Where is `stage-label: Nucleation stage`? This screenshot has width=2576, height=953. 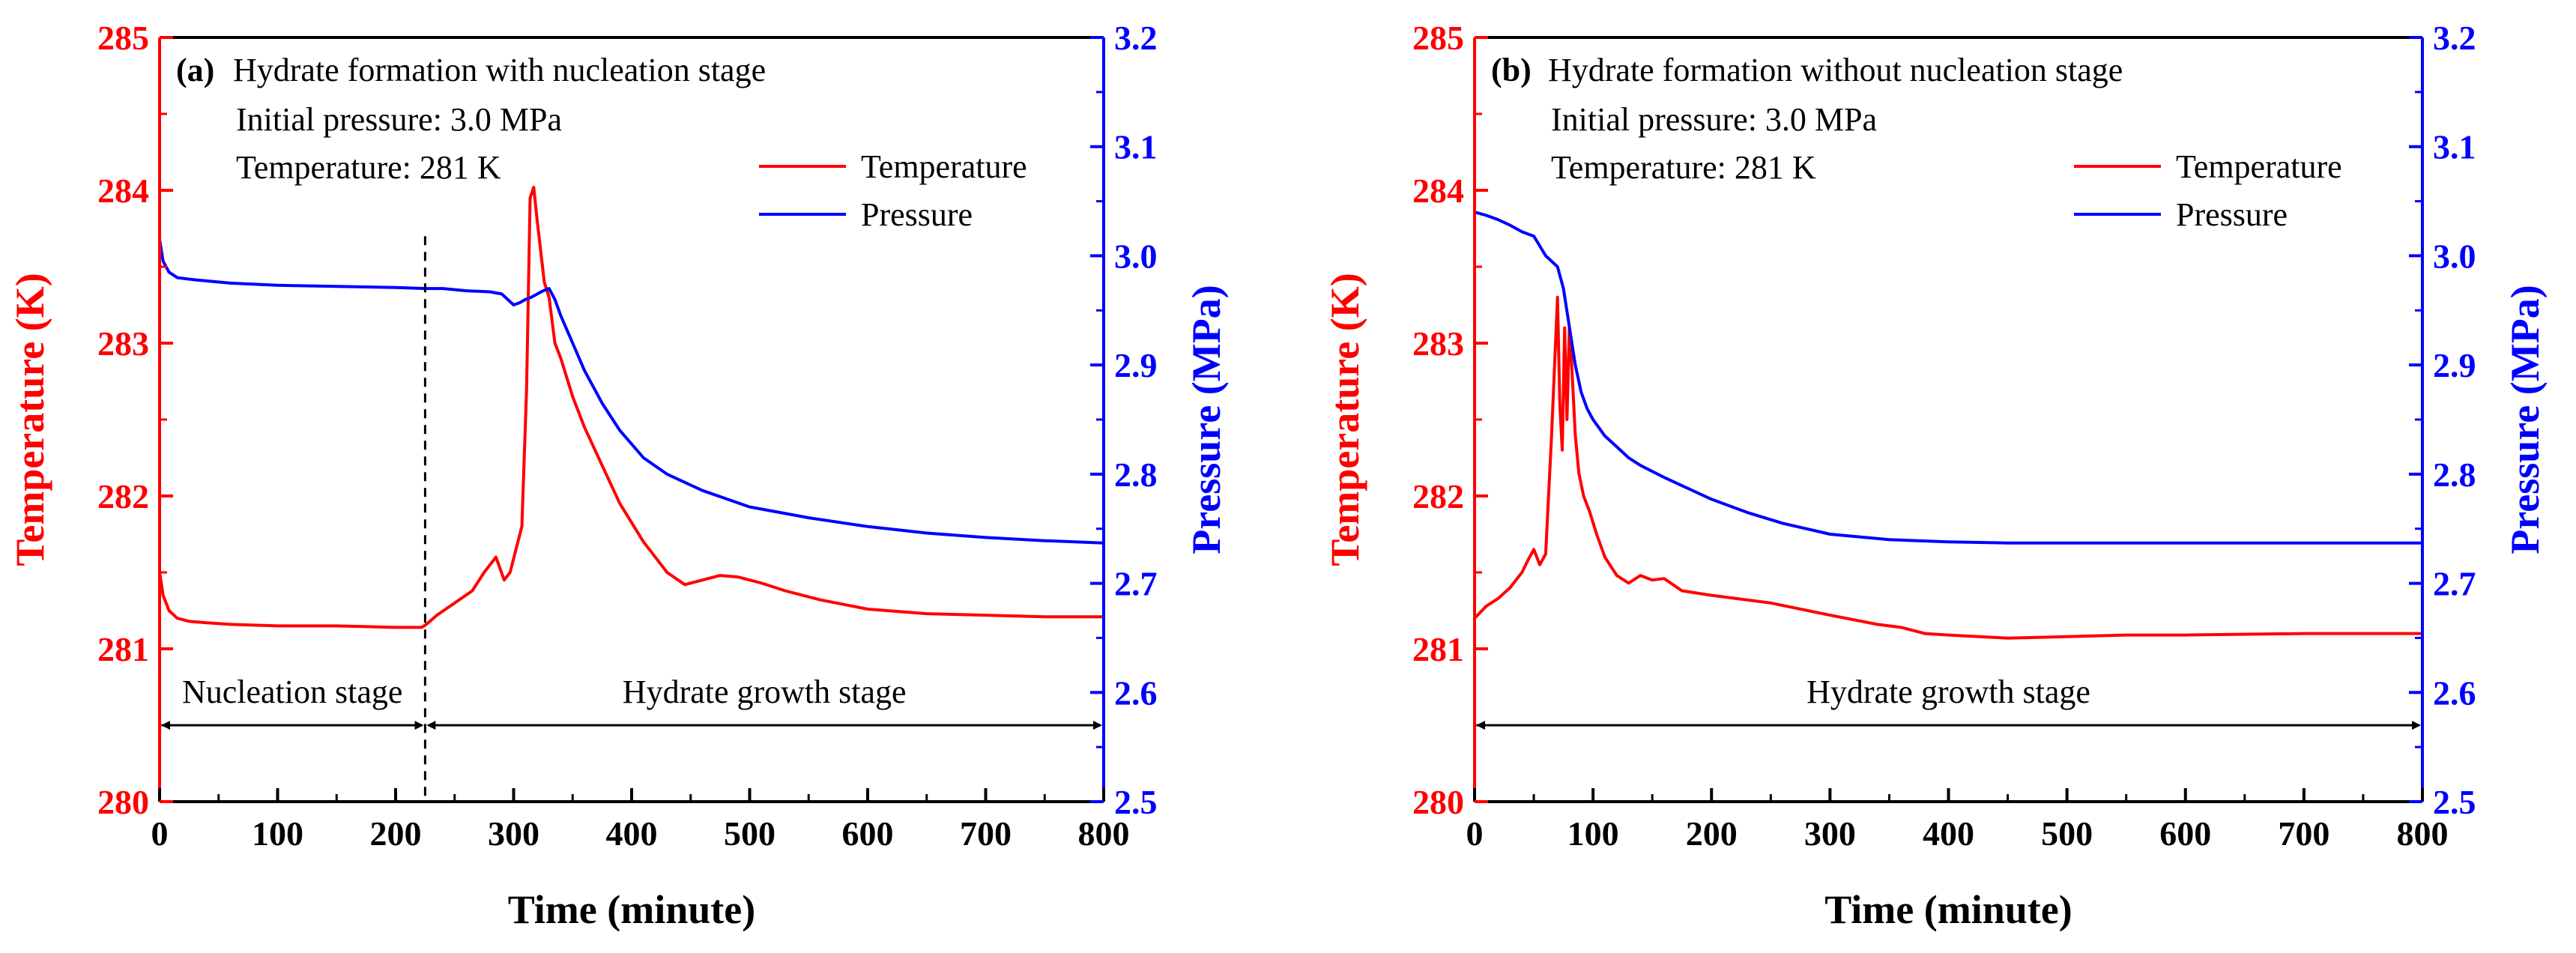
stage-label: Nucleation stage is located at coordinates (292, 692).